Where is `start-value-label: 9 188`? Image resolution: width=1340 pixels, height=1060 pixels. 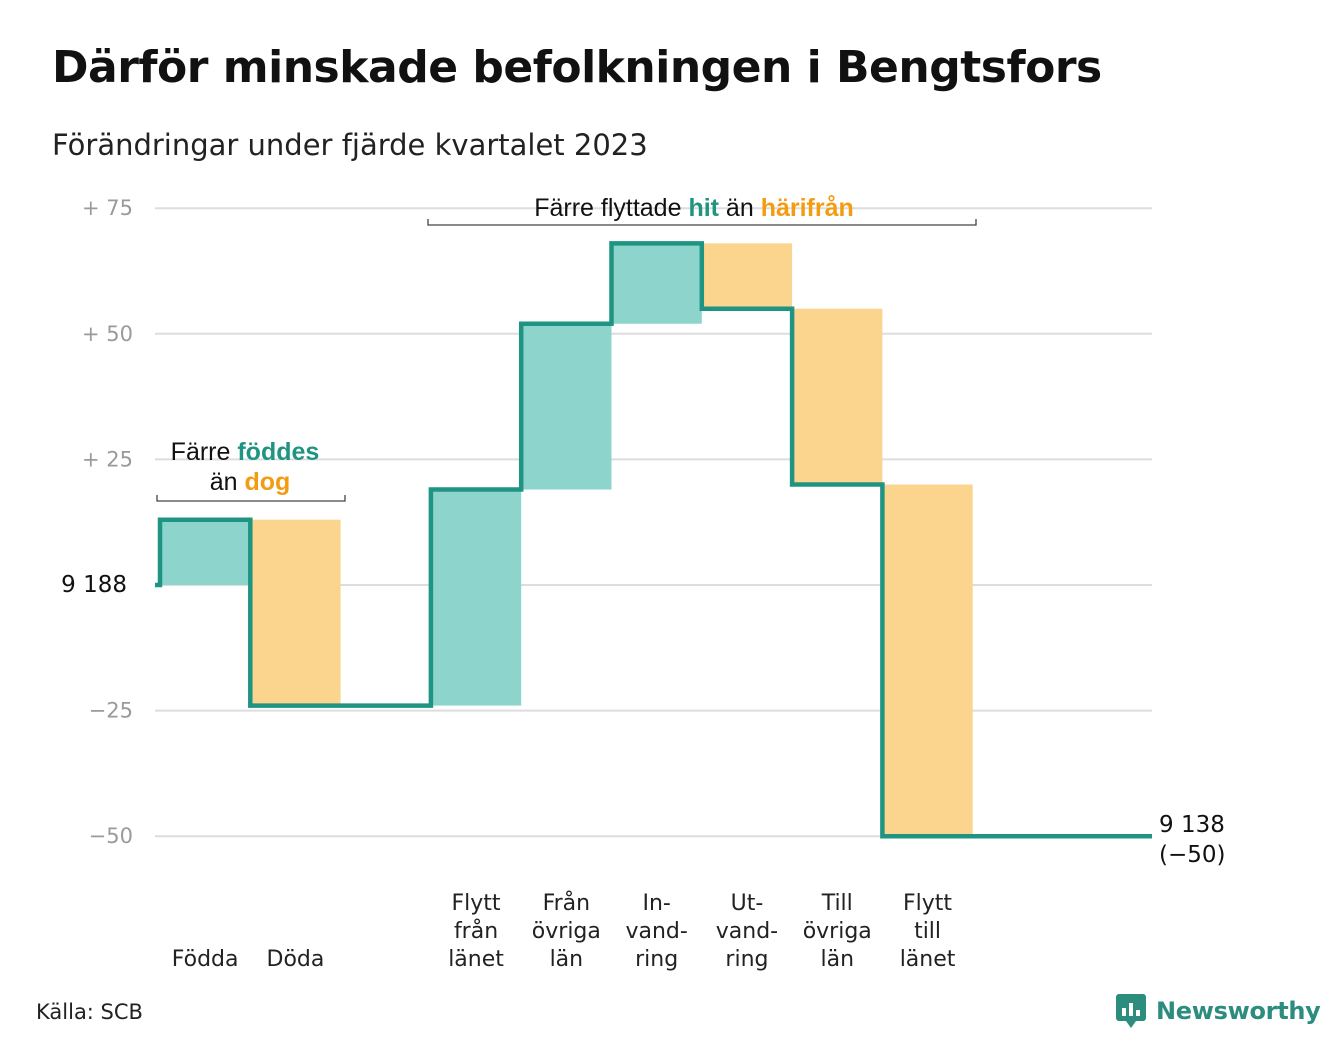 start-value-label: 9 188 is located at coordinates (94, 585).